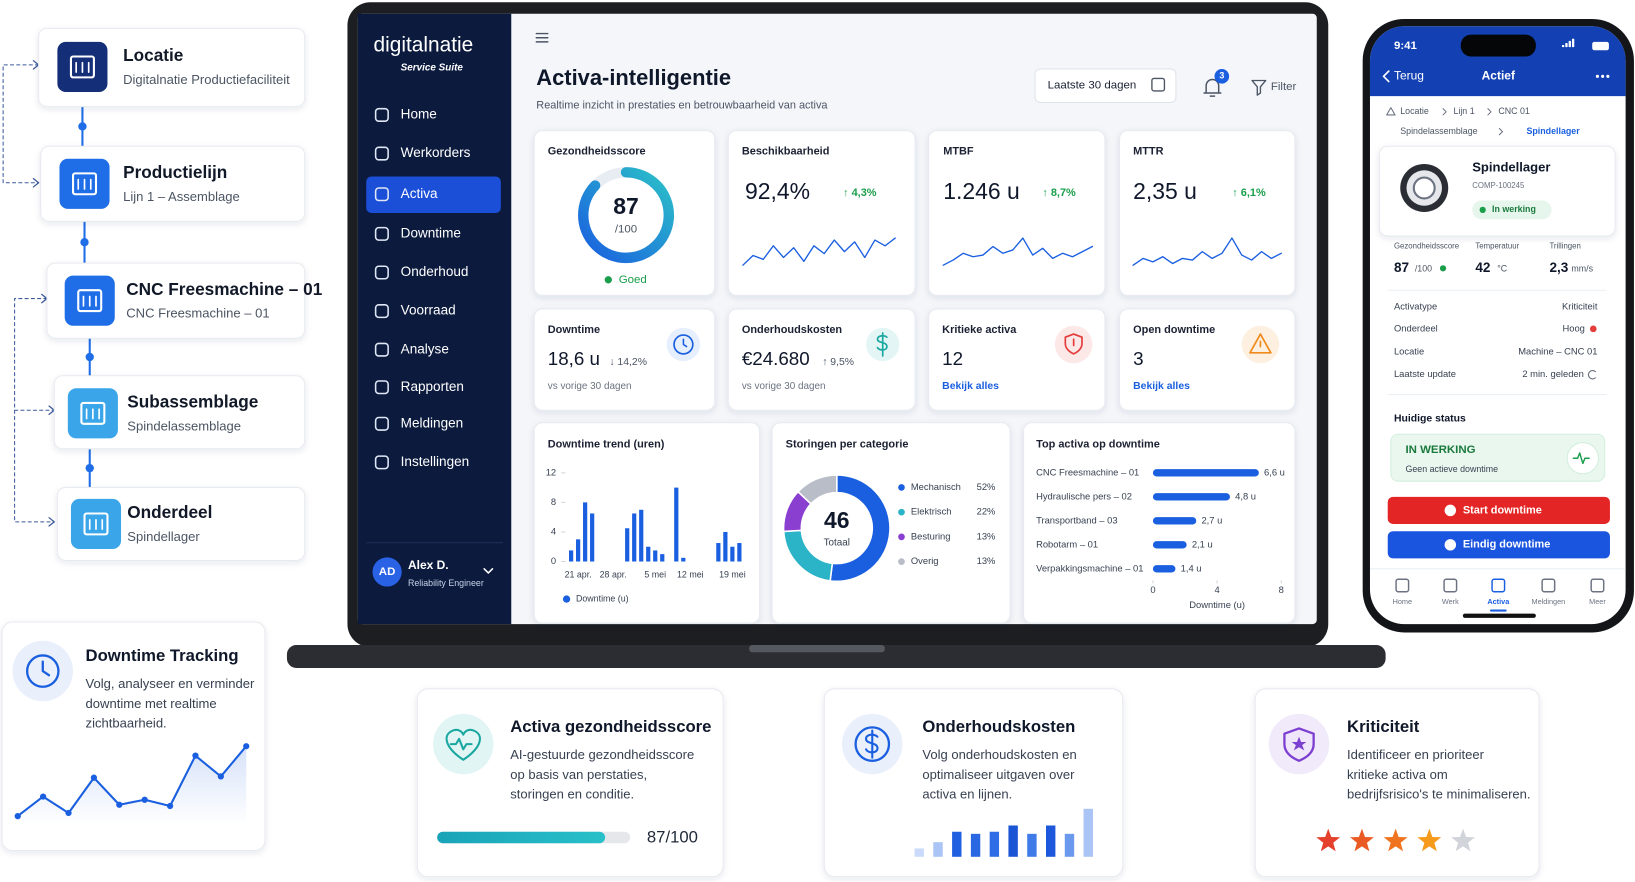 The width and height of the screenshot is (1635, 882). What do you see at coordinates (1450, 601) in the screenshot?
I see `tab-label: Werk` at bounding box center [1450, 601].